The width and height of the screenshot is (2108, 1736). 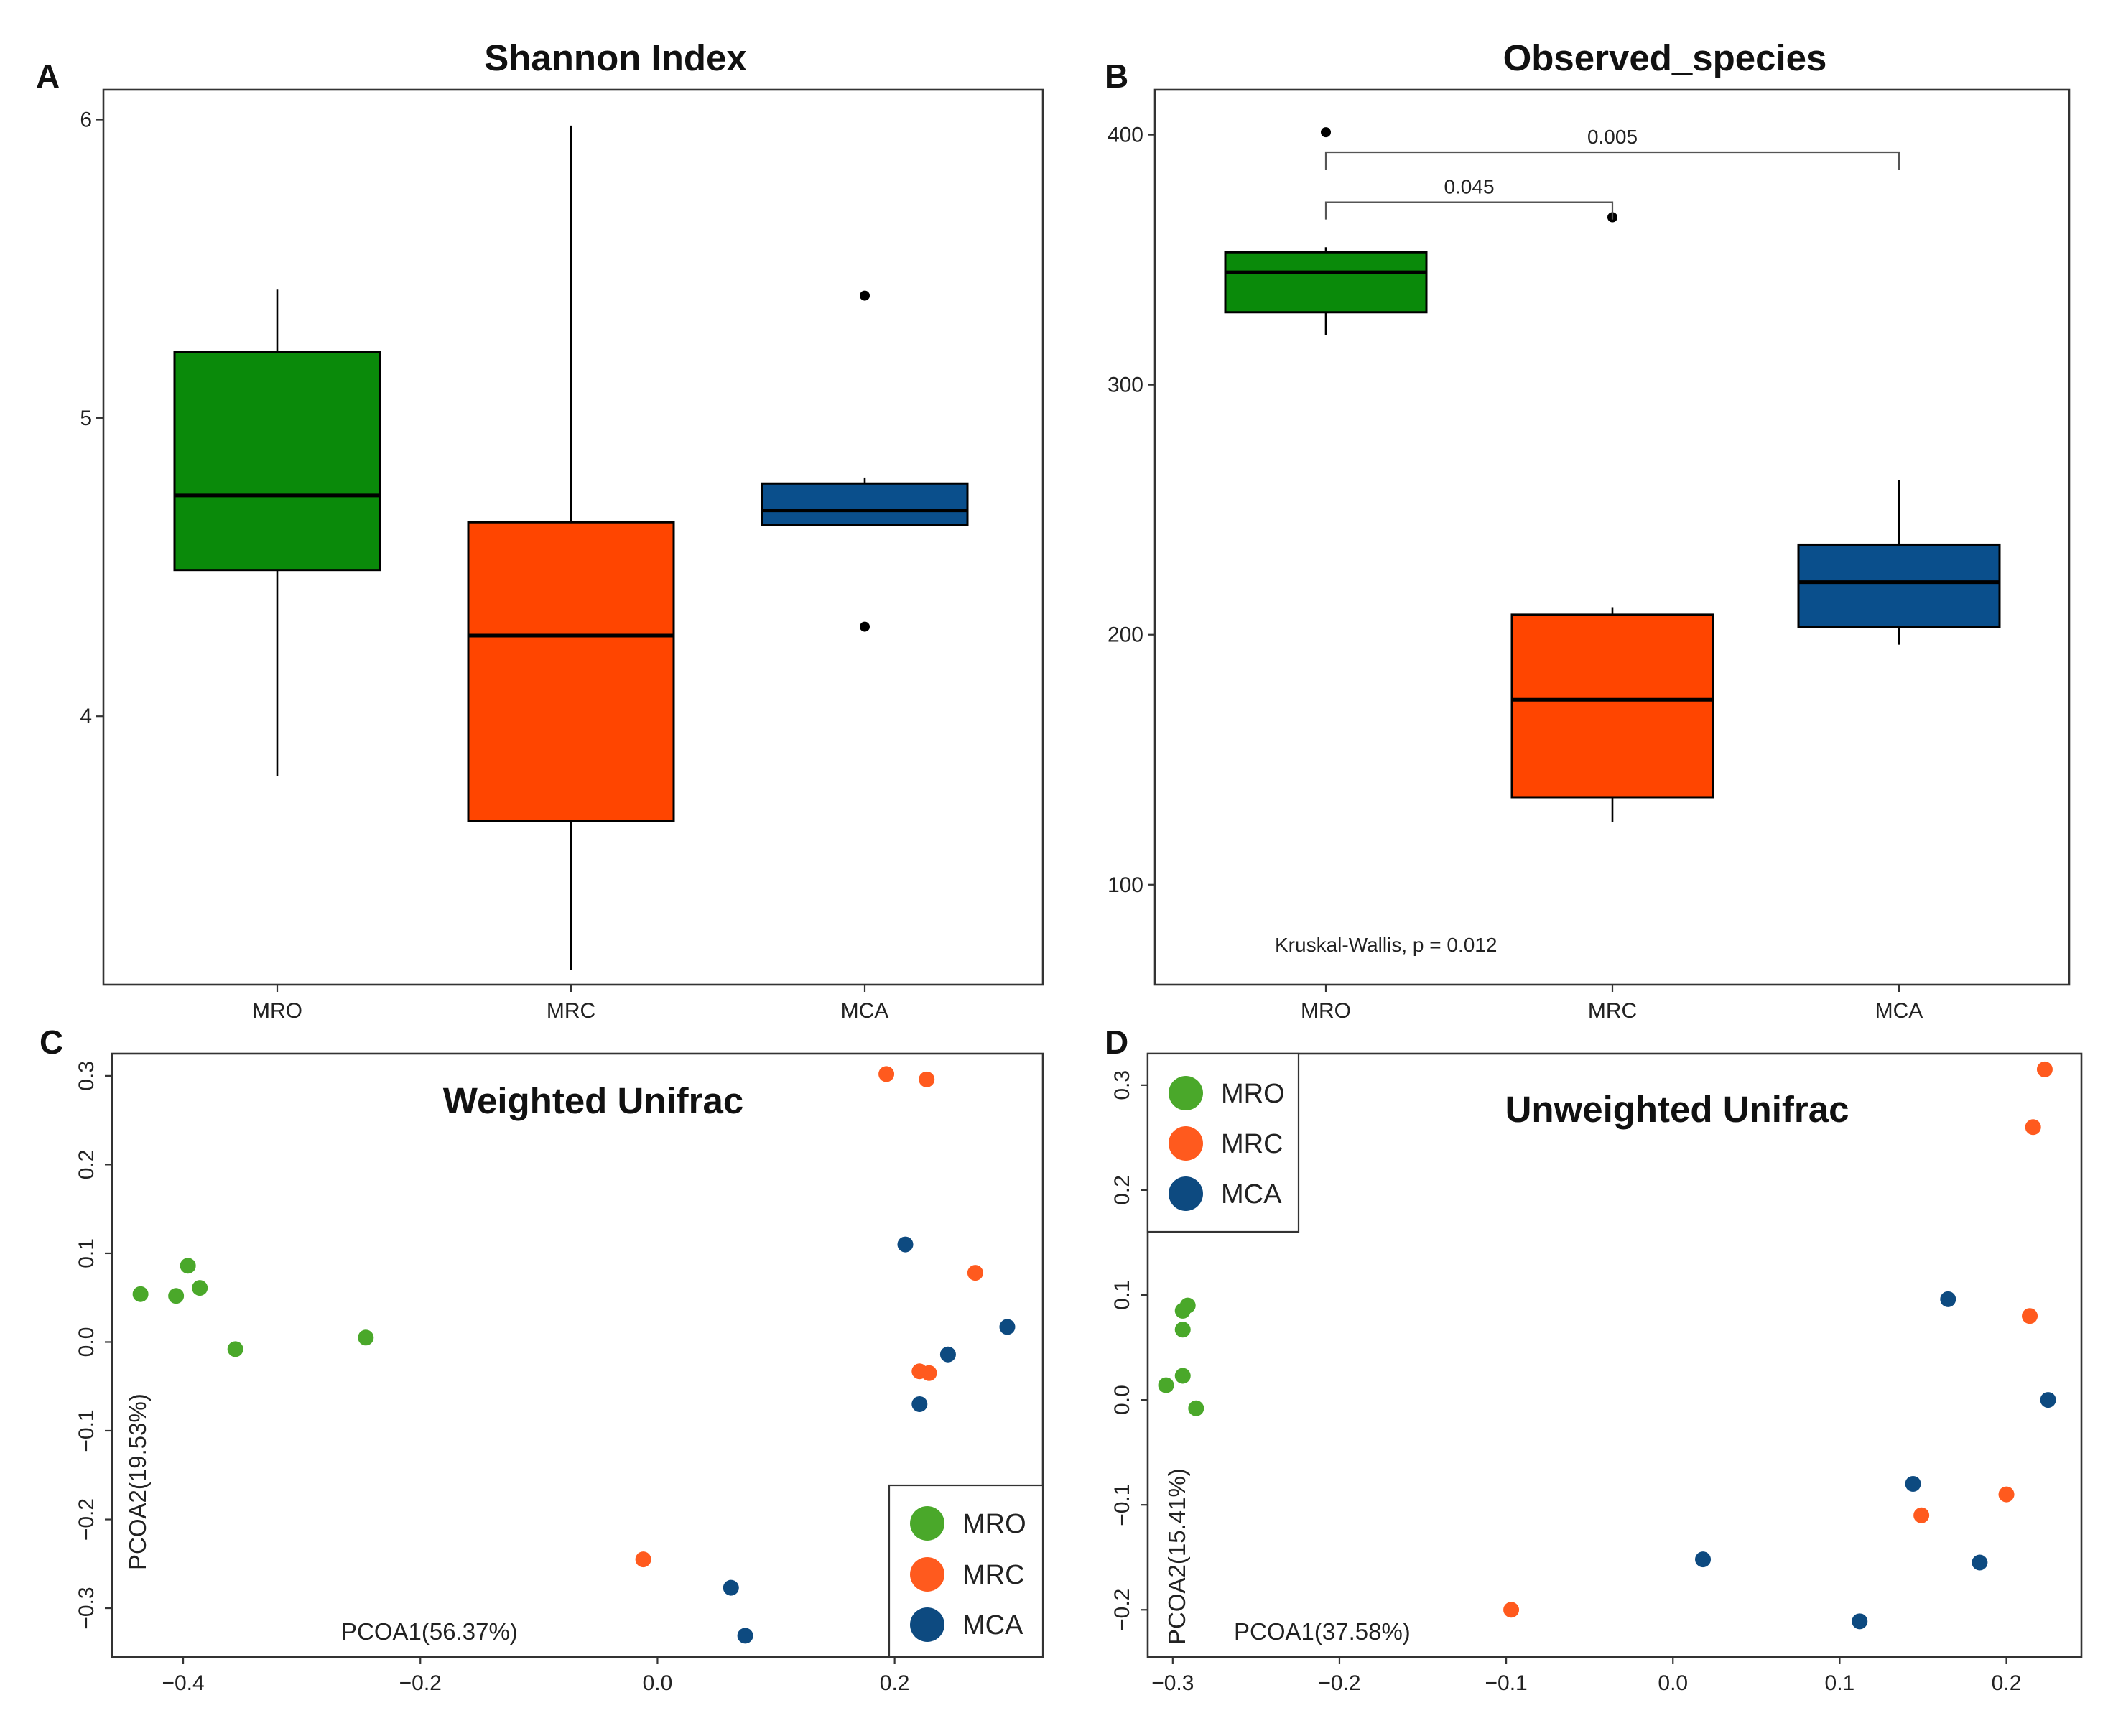 What do you see at coordinates (1125, 135) in the screenshot?
I see `panel-b-ytick-label: 400` at bounding box center [1125, 135].